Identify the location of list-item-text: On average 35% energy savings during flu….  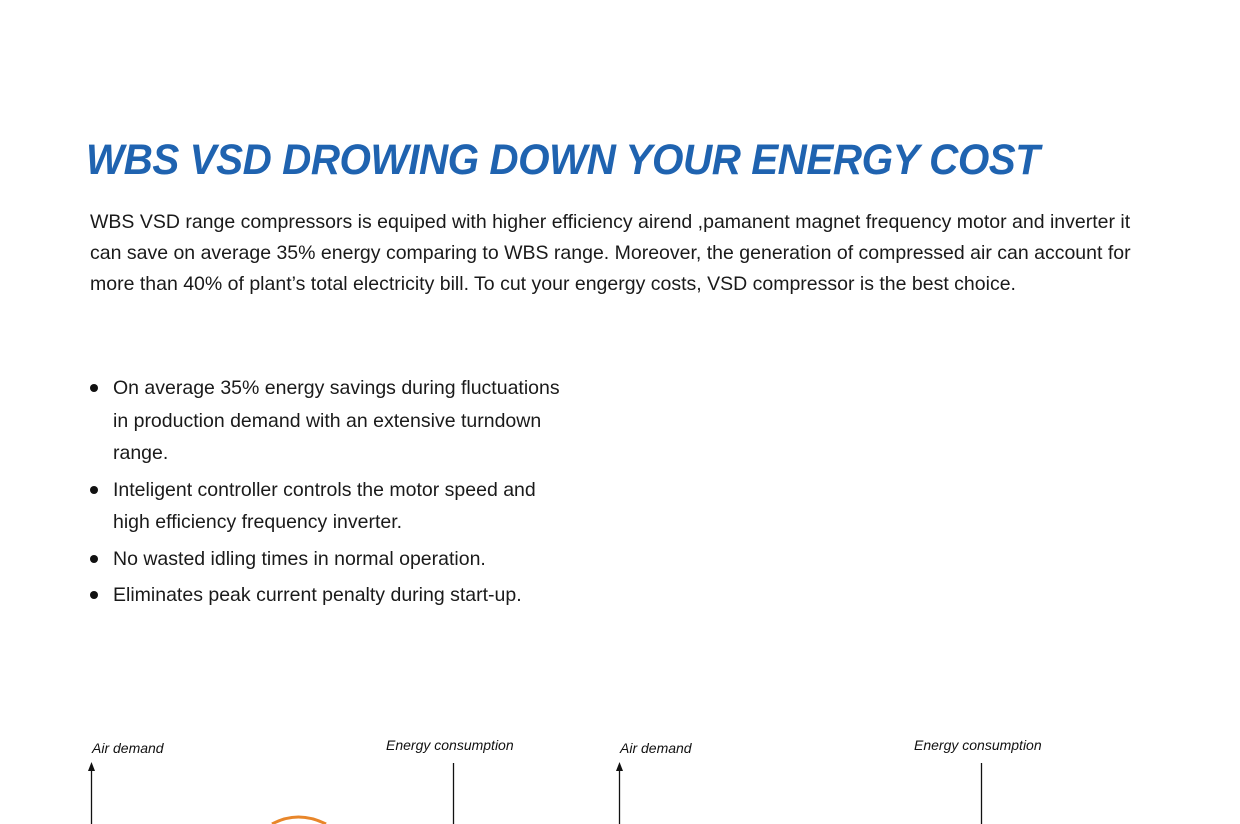
(336, 420).